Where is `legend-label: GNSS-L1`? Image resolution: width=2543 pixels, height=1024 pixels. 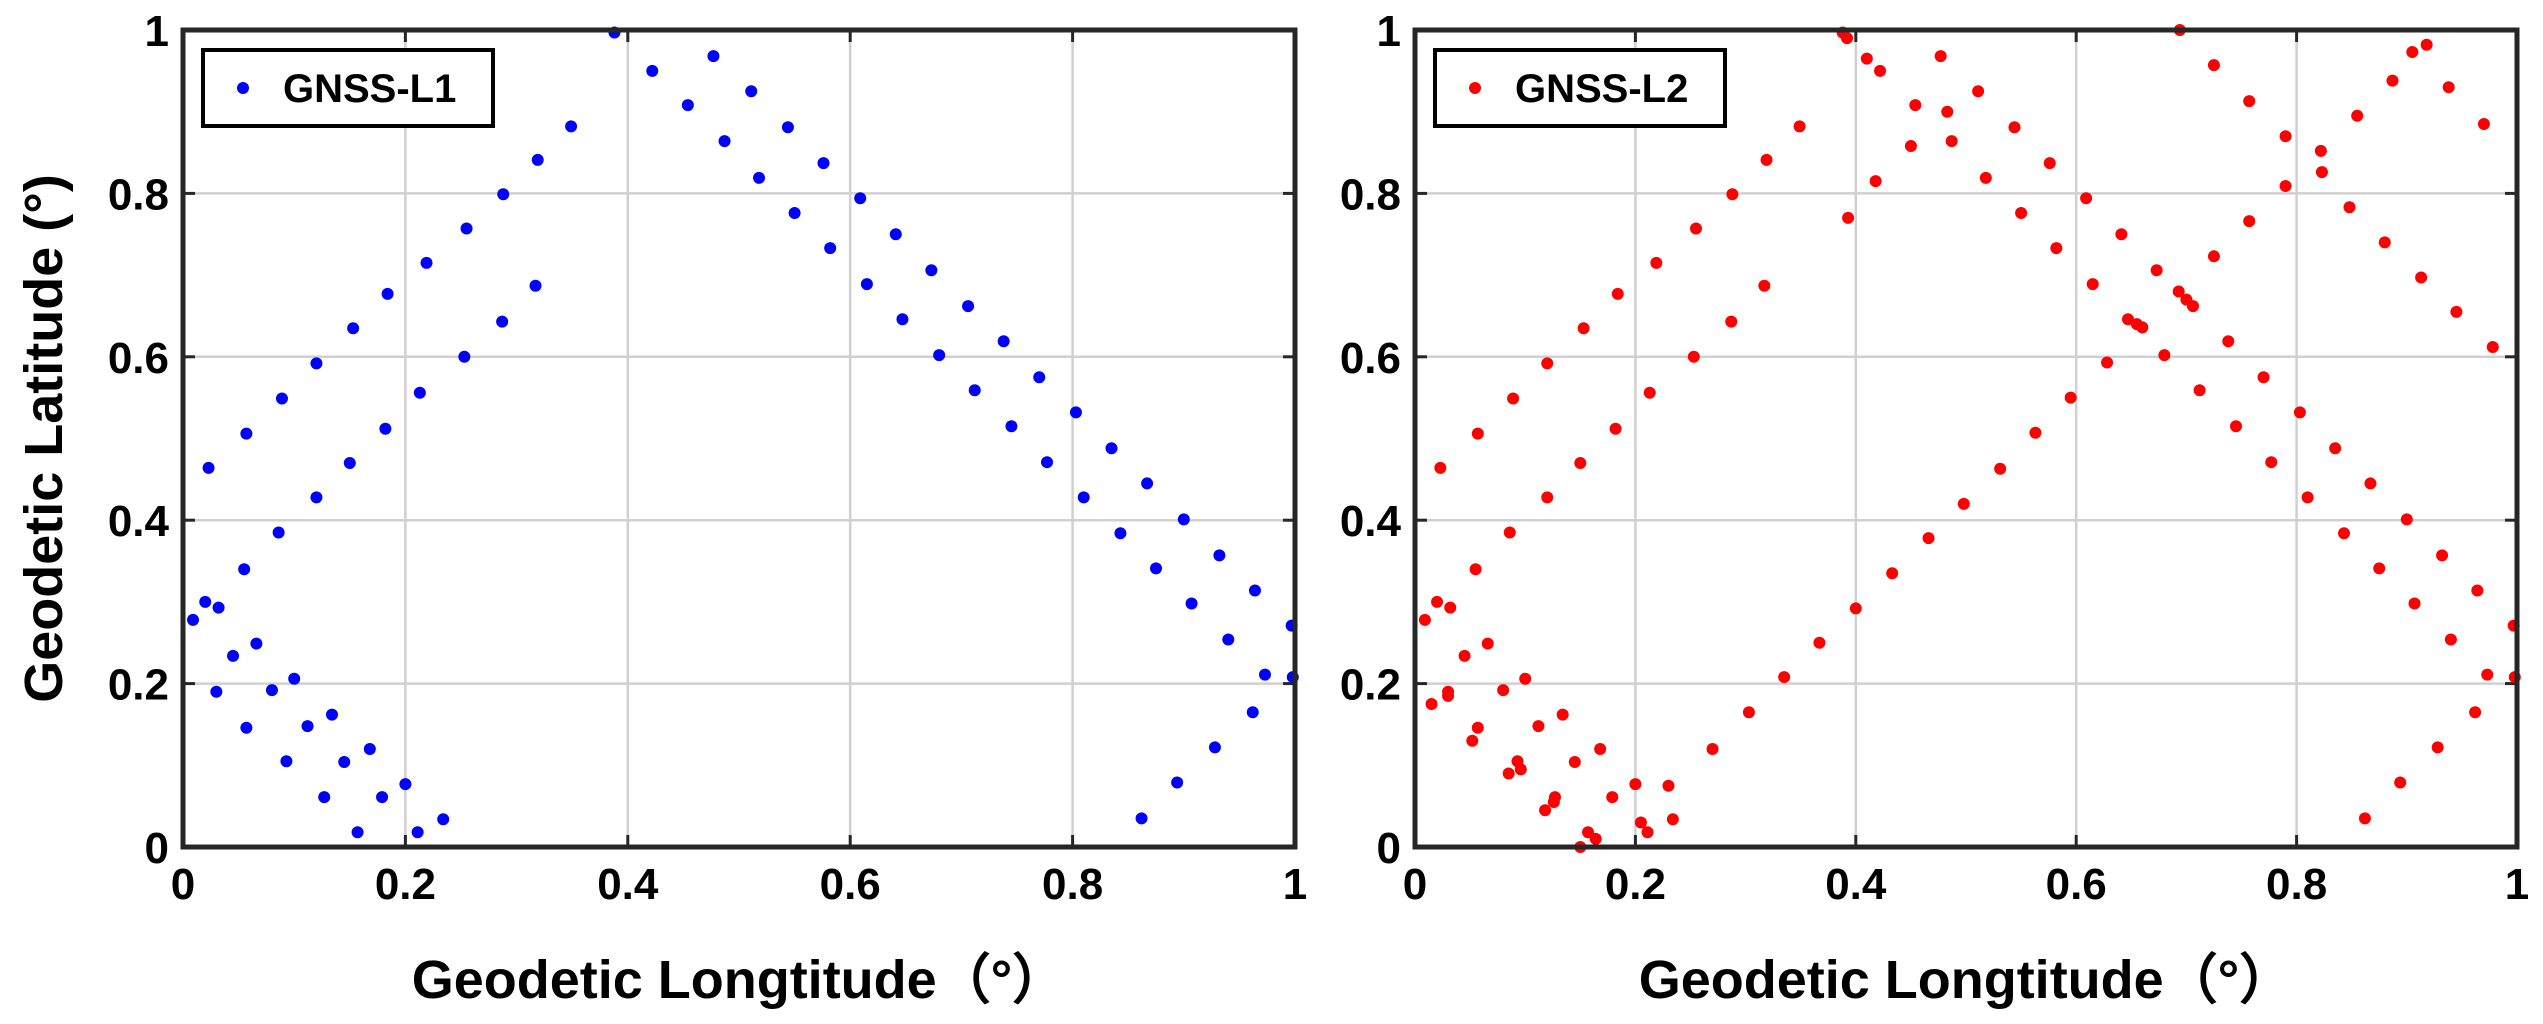
legend-label: GNSS-L1 is located at coordinates (369, 89).